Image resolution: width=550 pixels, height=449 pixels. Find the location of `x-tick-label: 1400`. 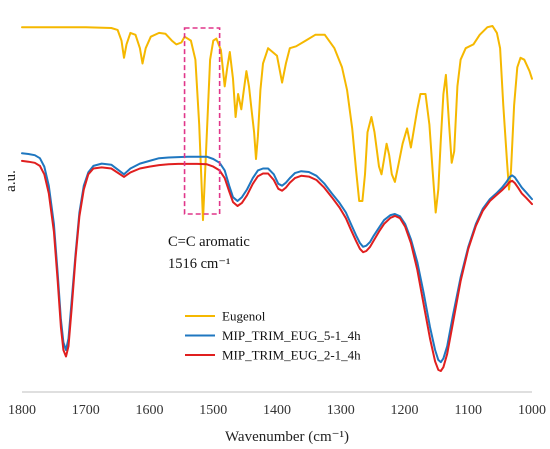

x-tick-label: 1400 is located at coordinates (277, 410).